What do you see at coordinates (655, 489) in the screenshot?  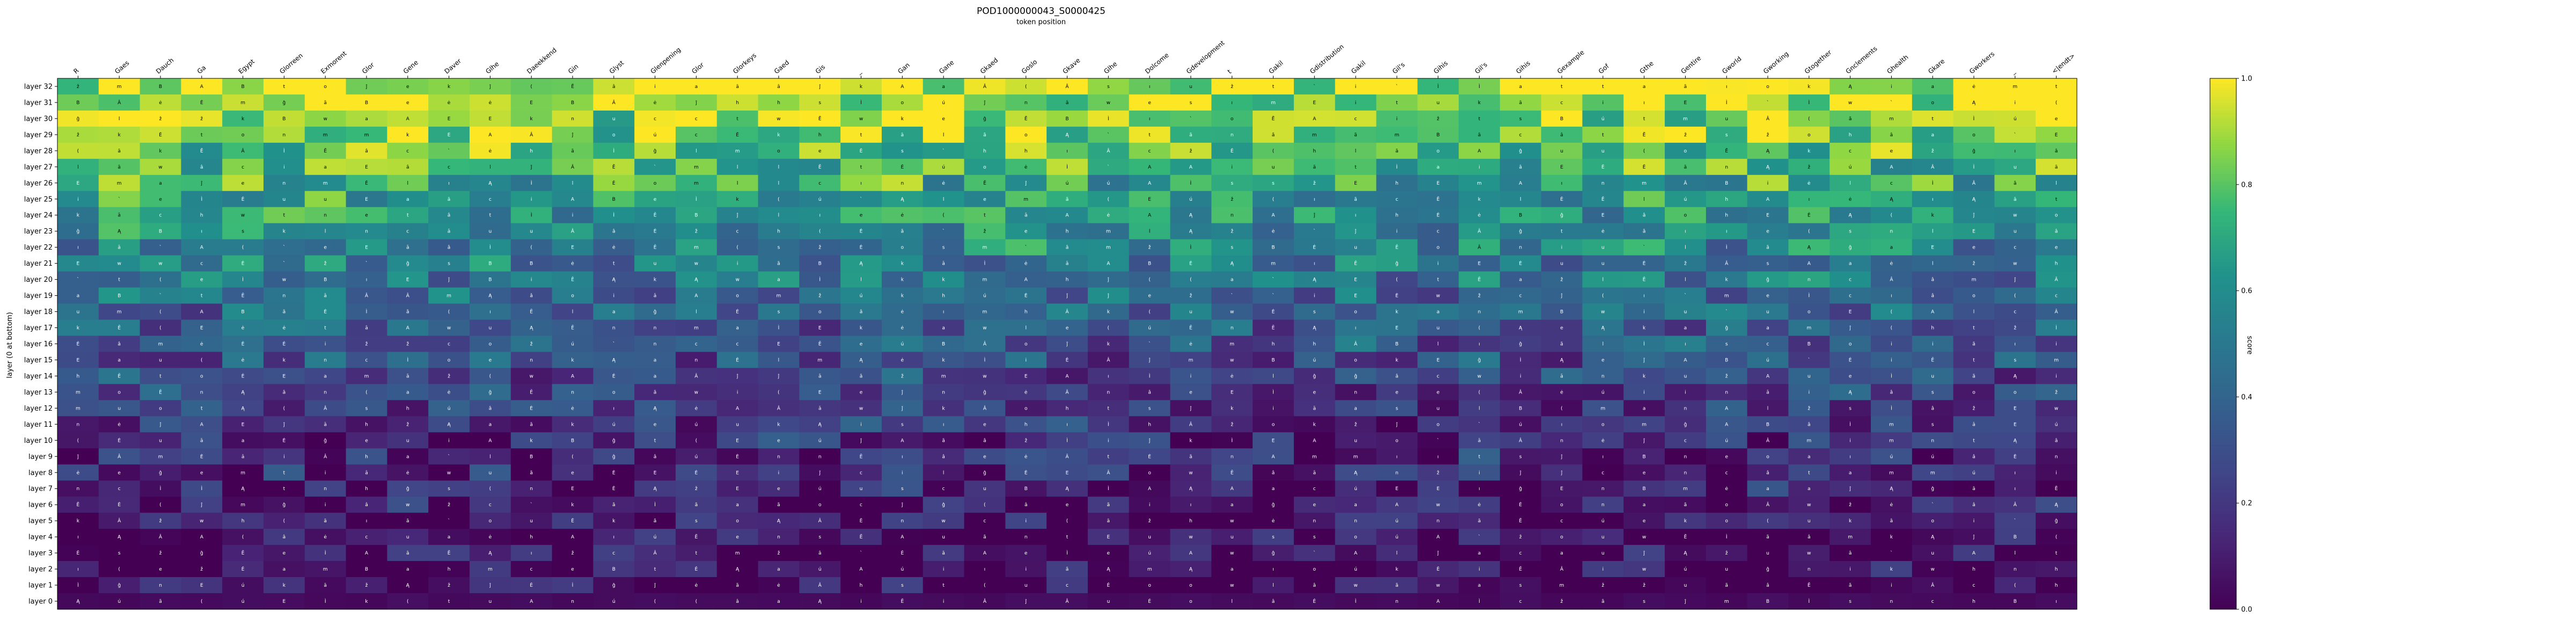 I see `heatmap-cell-label: Ą` at bounding box center [655, 489].